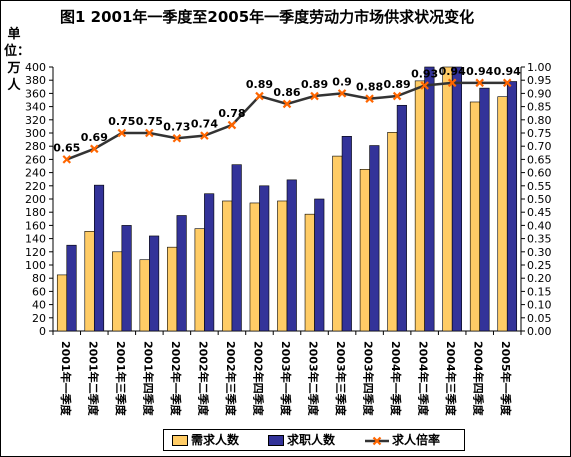 The width and height of the screenshot is (571, 457). Describe the element at coordinates (369, 379) in the screenshot. I see `x-tick-label: 2003年四季度` at that location.